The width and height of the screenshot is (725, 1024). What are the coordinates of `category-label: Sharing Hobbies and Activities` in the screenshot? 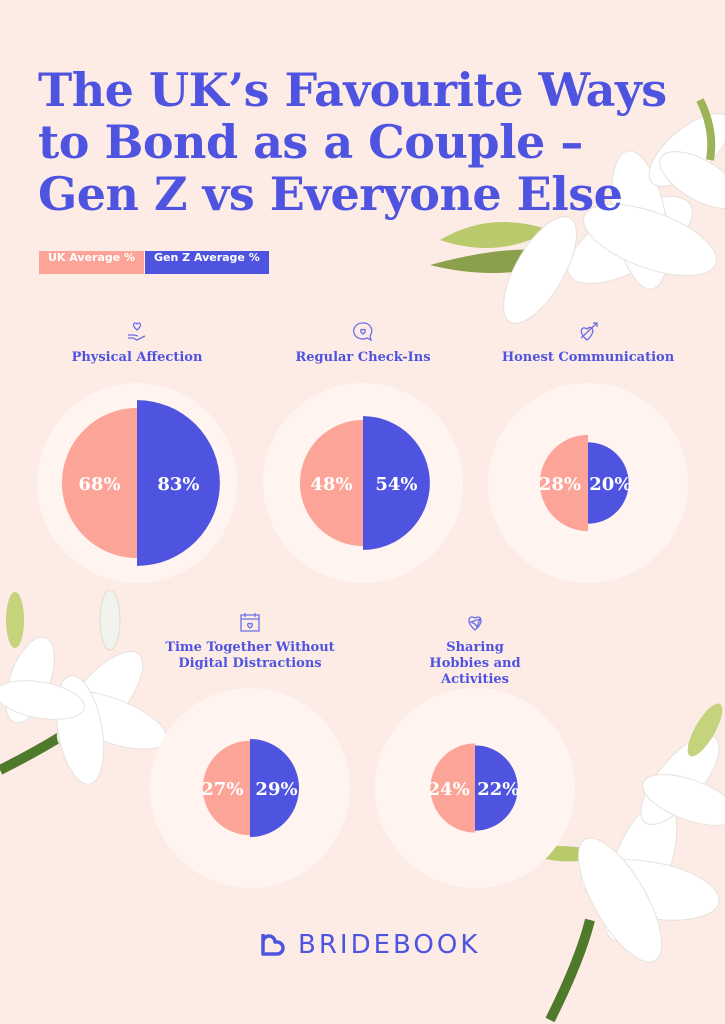 It's located at (475, 663).